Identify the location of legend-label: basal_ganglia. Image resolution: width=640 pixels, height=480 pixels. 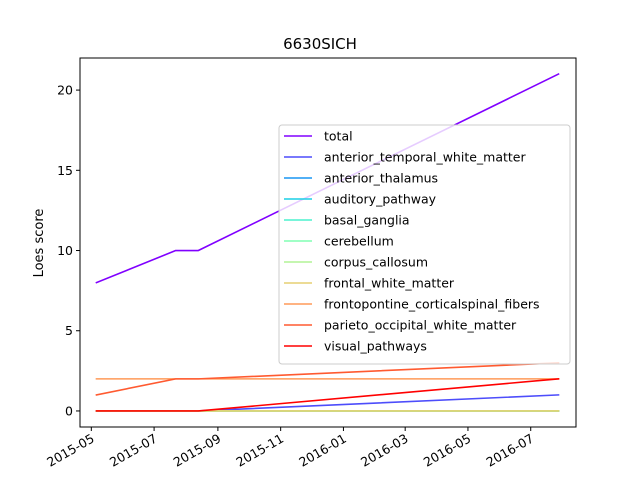
(367, 220).